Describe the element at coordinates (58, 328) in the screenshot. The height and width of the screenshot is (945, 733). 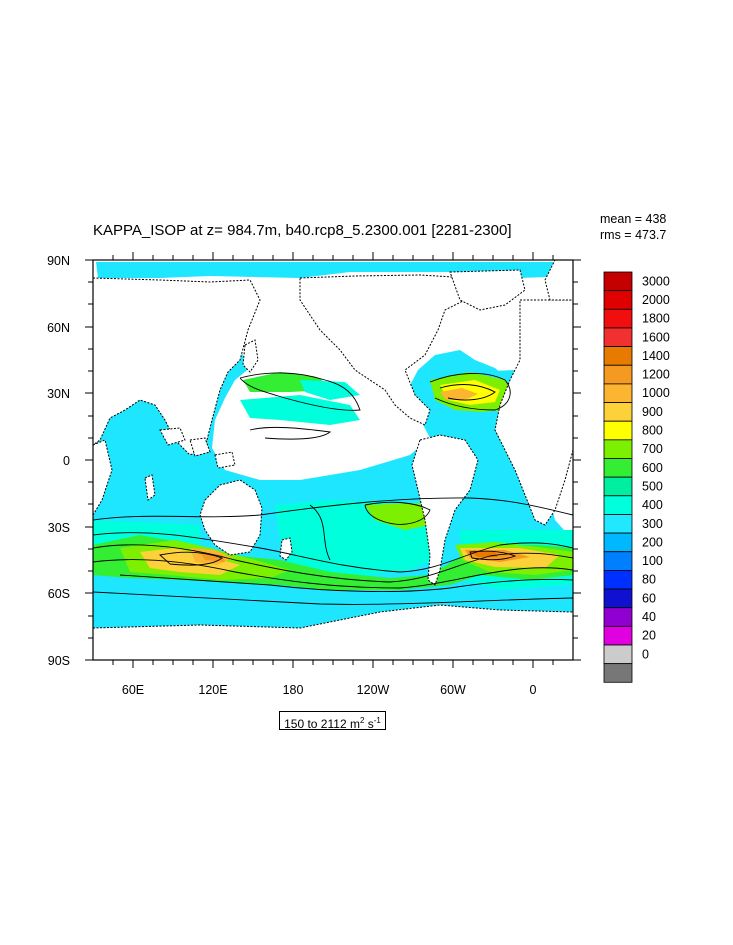
I see `lat-label-60n: 60N` at that location.